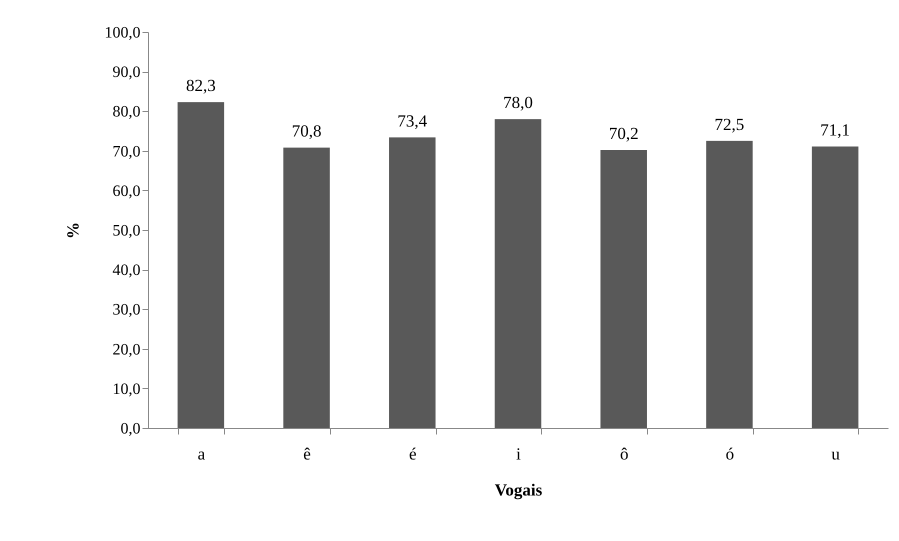  Describe the element at coordinates (307, 454) in the screenshot. I see `x-tick-label: ê` at that location.